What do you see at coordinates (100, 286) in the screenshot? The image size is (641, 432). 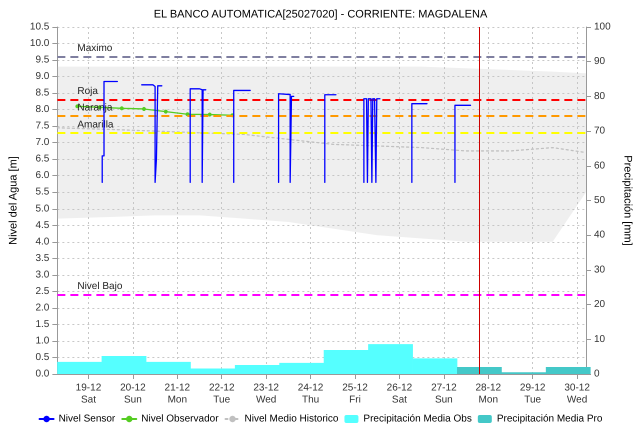 I see `ref-line-label: Nivel Bajo` at bounding box center [100, 286].